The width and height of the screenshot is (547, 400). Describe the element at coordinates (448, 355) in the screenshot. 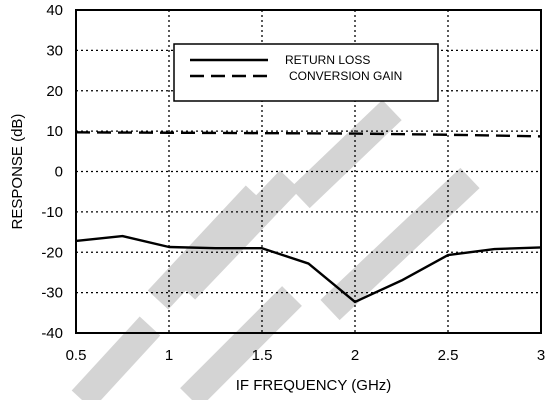

I see `x-tick-label: 2.5` at that location.